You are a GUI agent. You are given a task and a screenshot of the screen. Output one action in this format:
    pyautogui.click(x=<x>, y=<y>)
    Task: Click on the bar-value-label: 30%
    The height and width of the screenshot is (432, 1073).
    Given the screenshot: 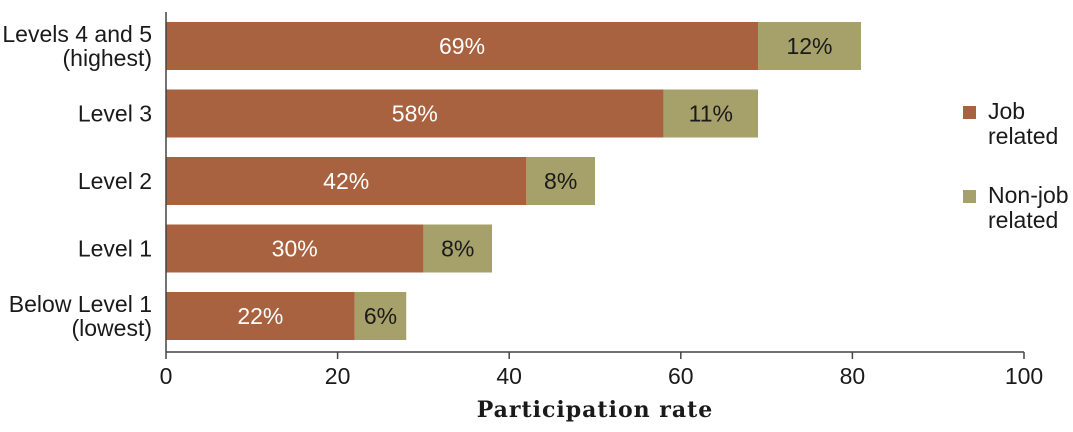 What is the action you would take?
    pyautogui.click(x=295, y=249)
    